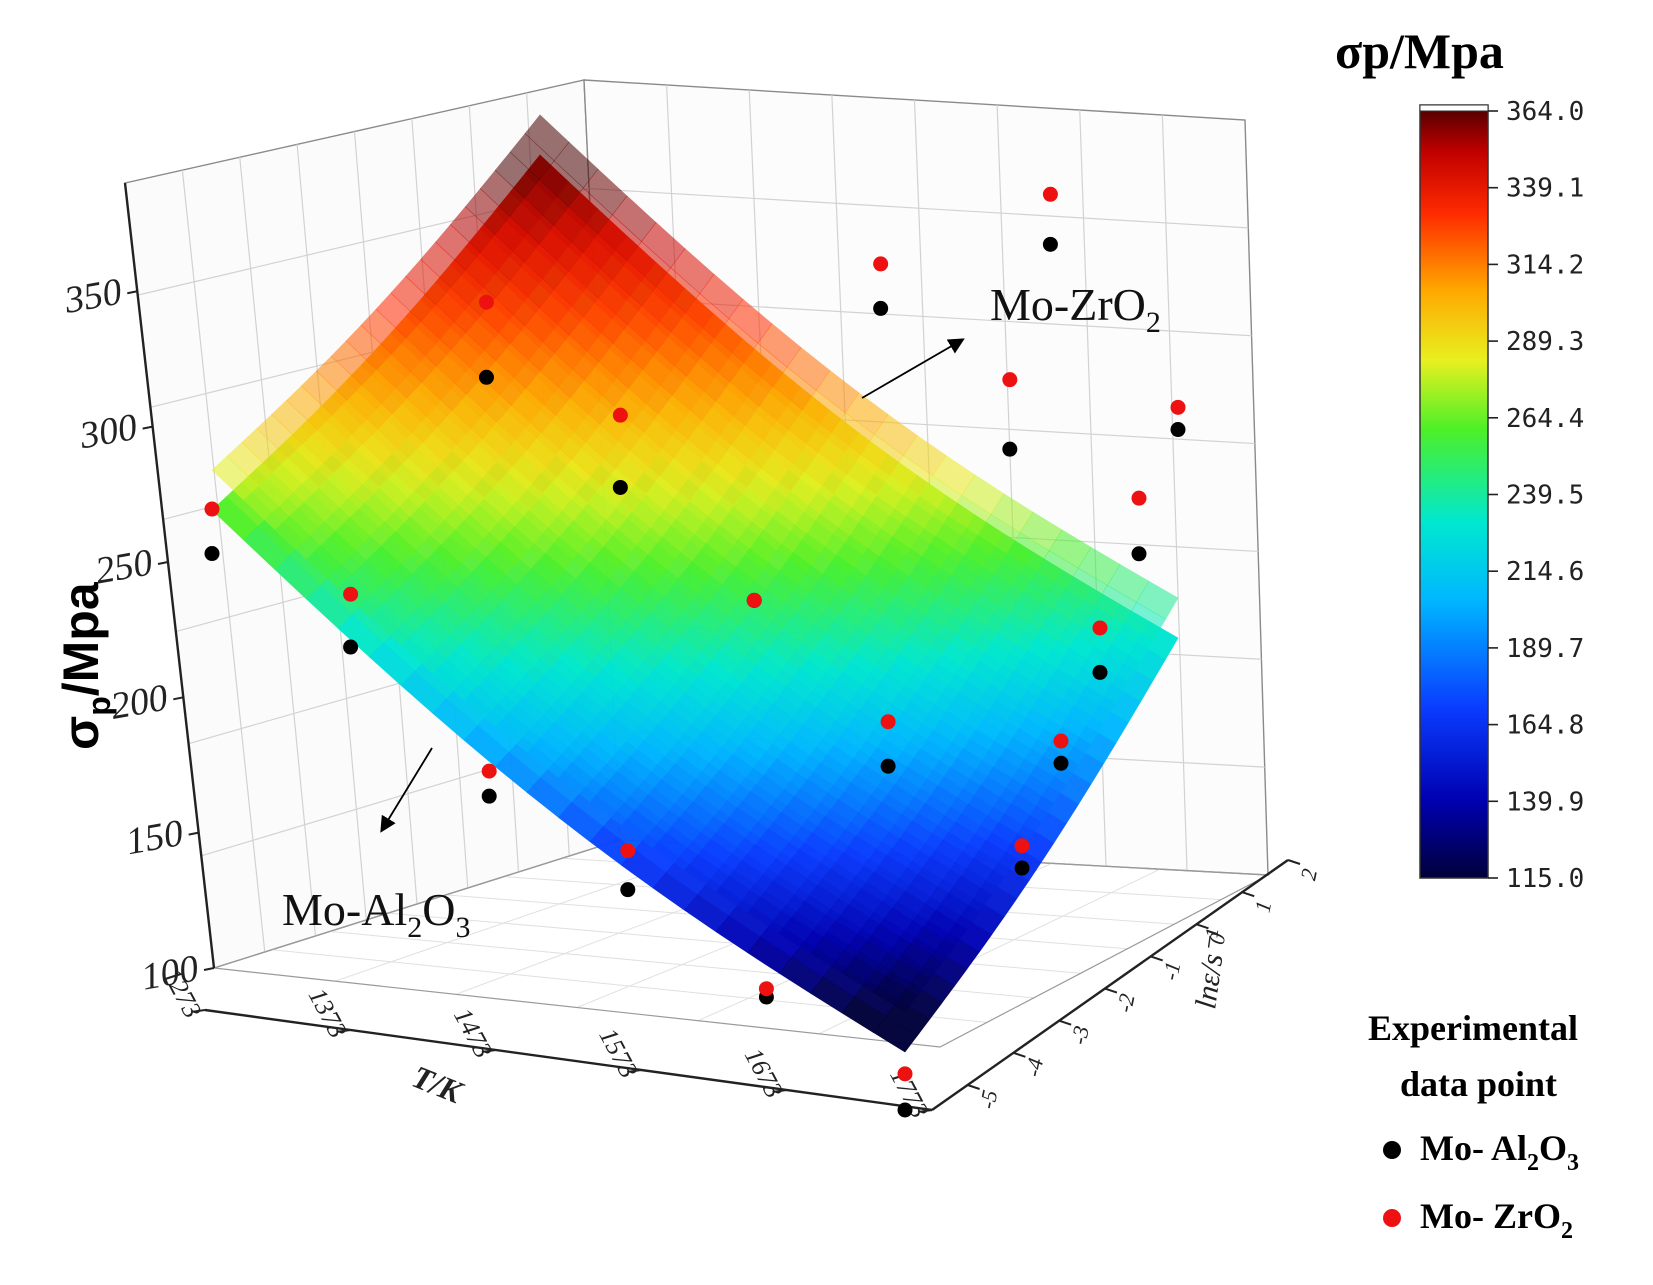 The height and width of the screenshot is (1285, 1653). Describe the element at coordinates (1496, 1220) in the screenshot. I see `legend-label: Mo- ZrO2` at that location.